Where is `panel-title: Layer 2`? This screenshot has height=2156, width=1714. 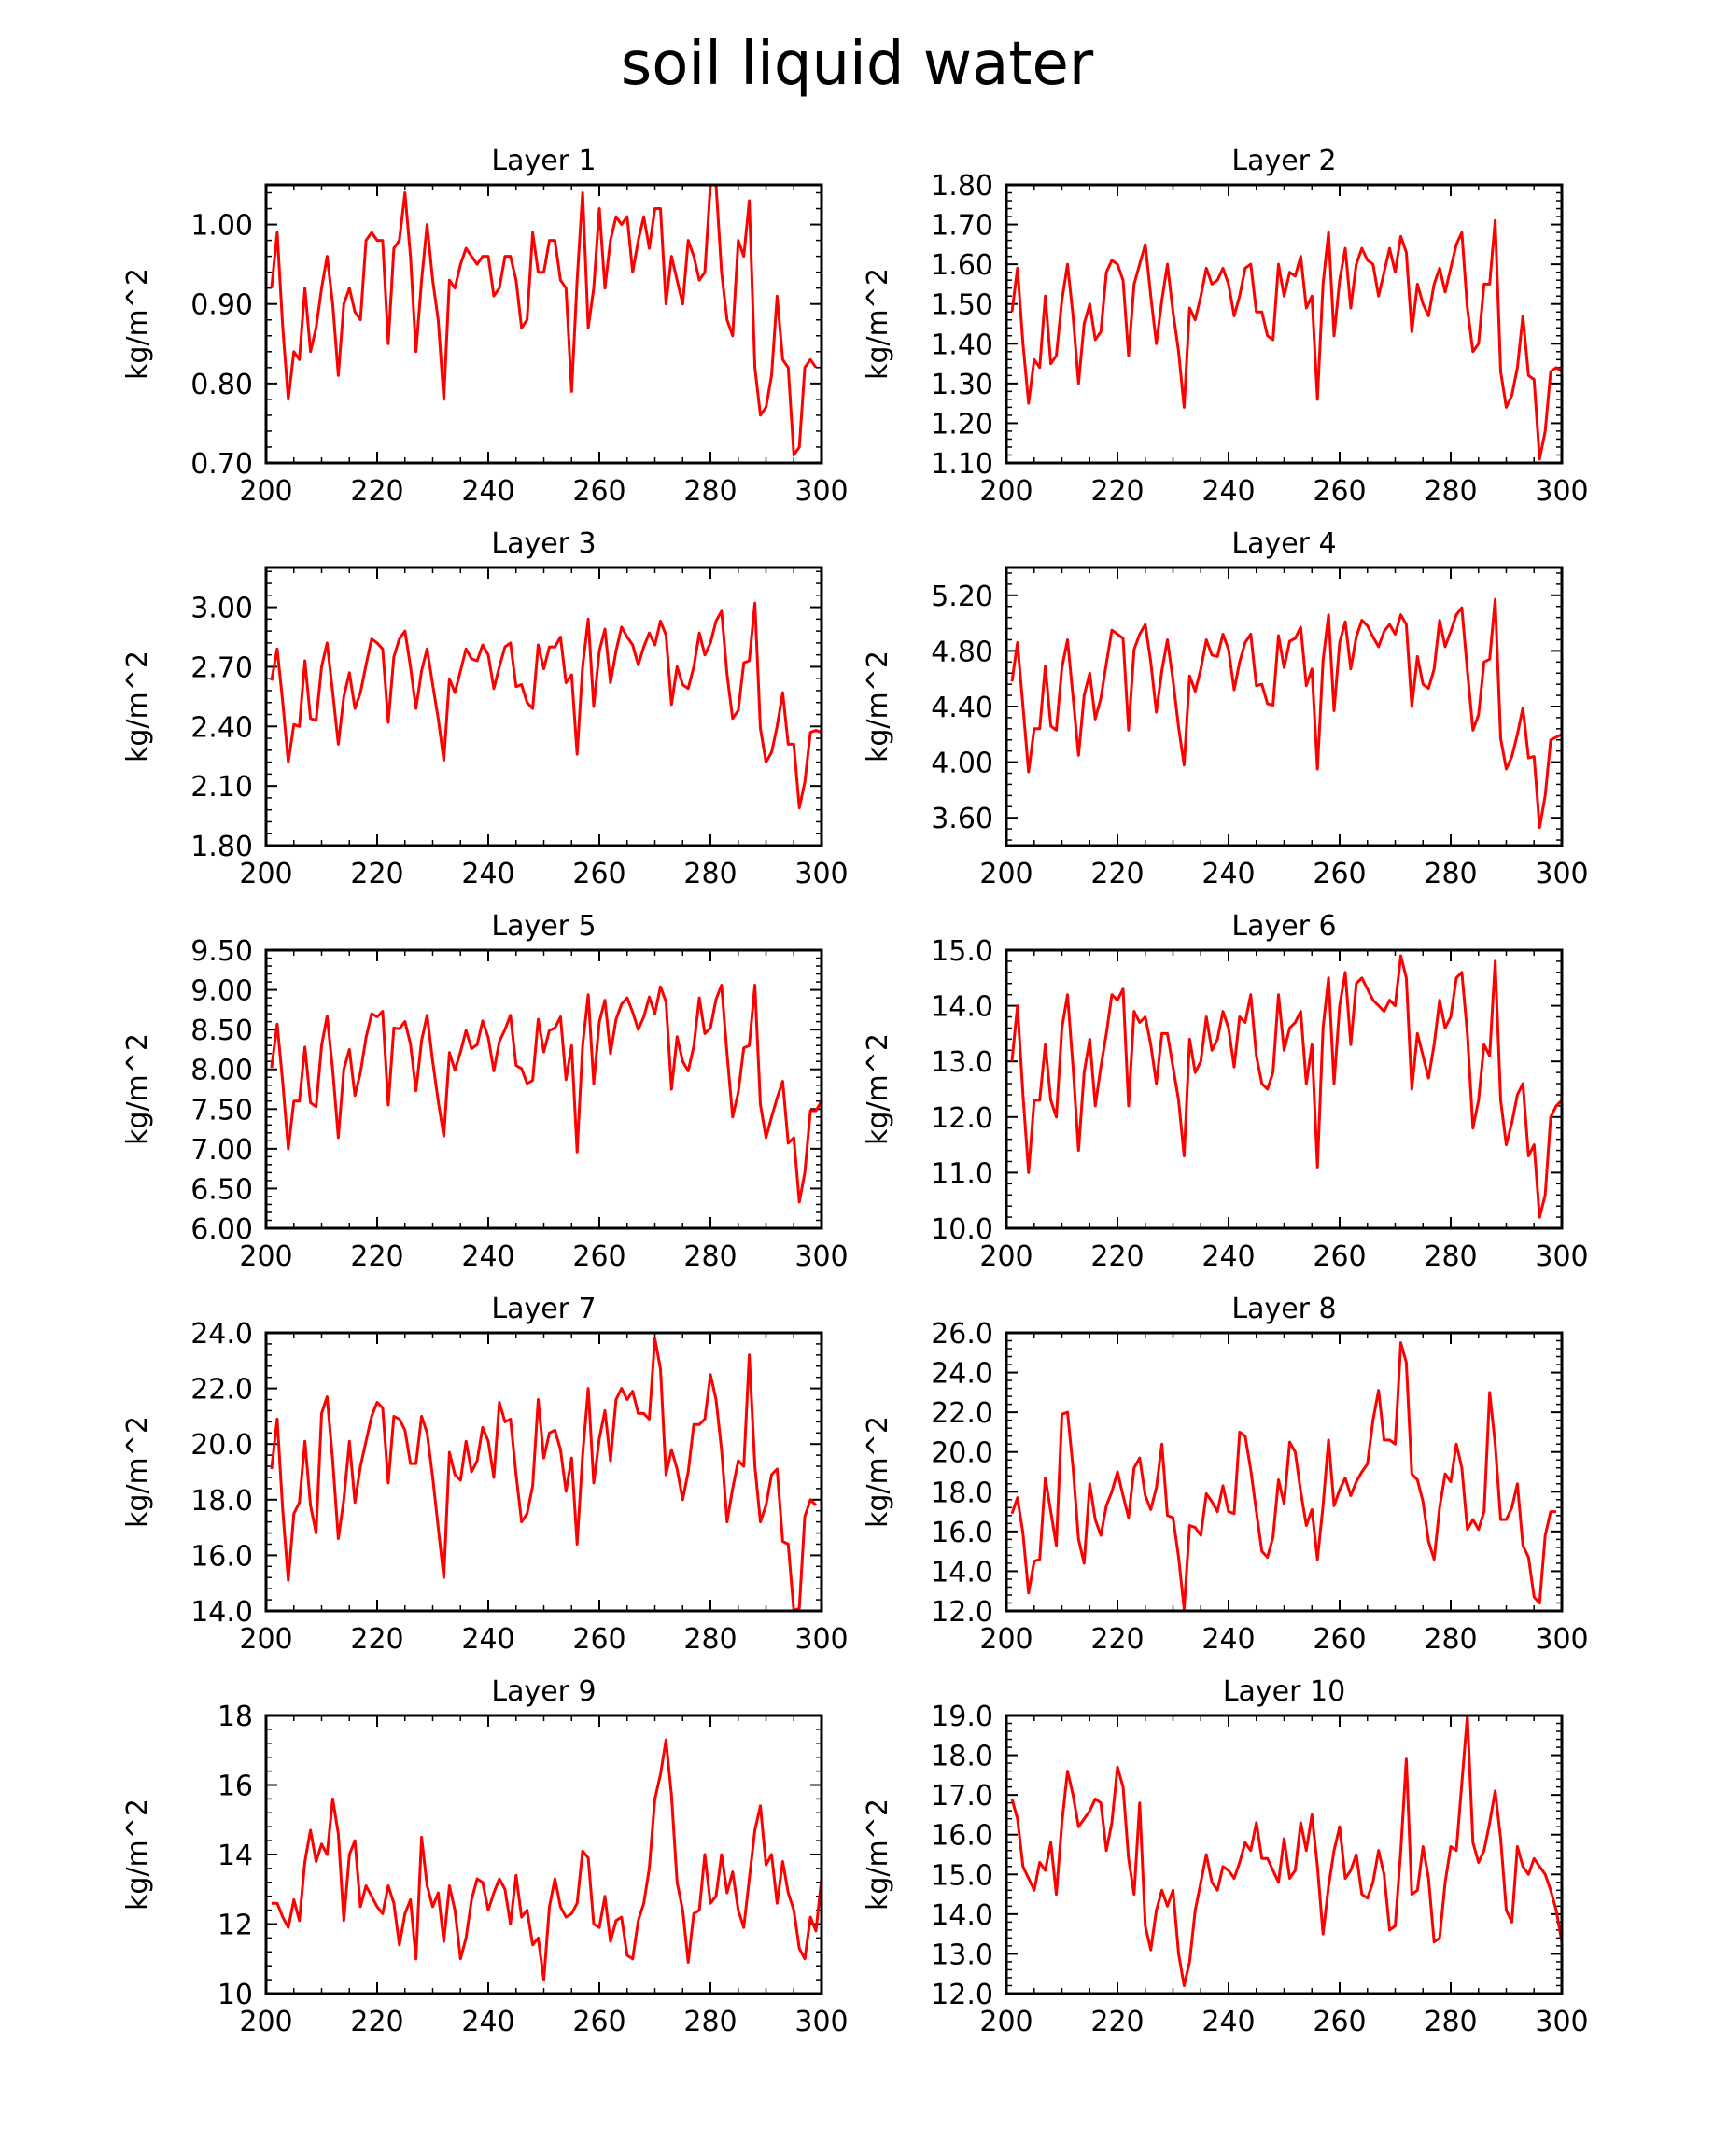 panel-title: Layer 2 is located at coordinates (1284, 161).